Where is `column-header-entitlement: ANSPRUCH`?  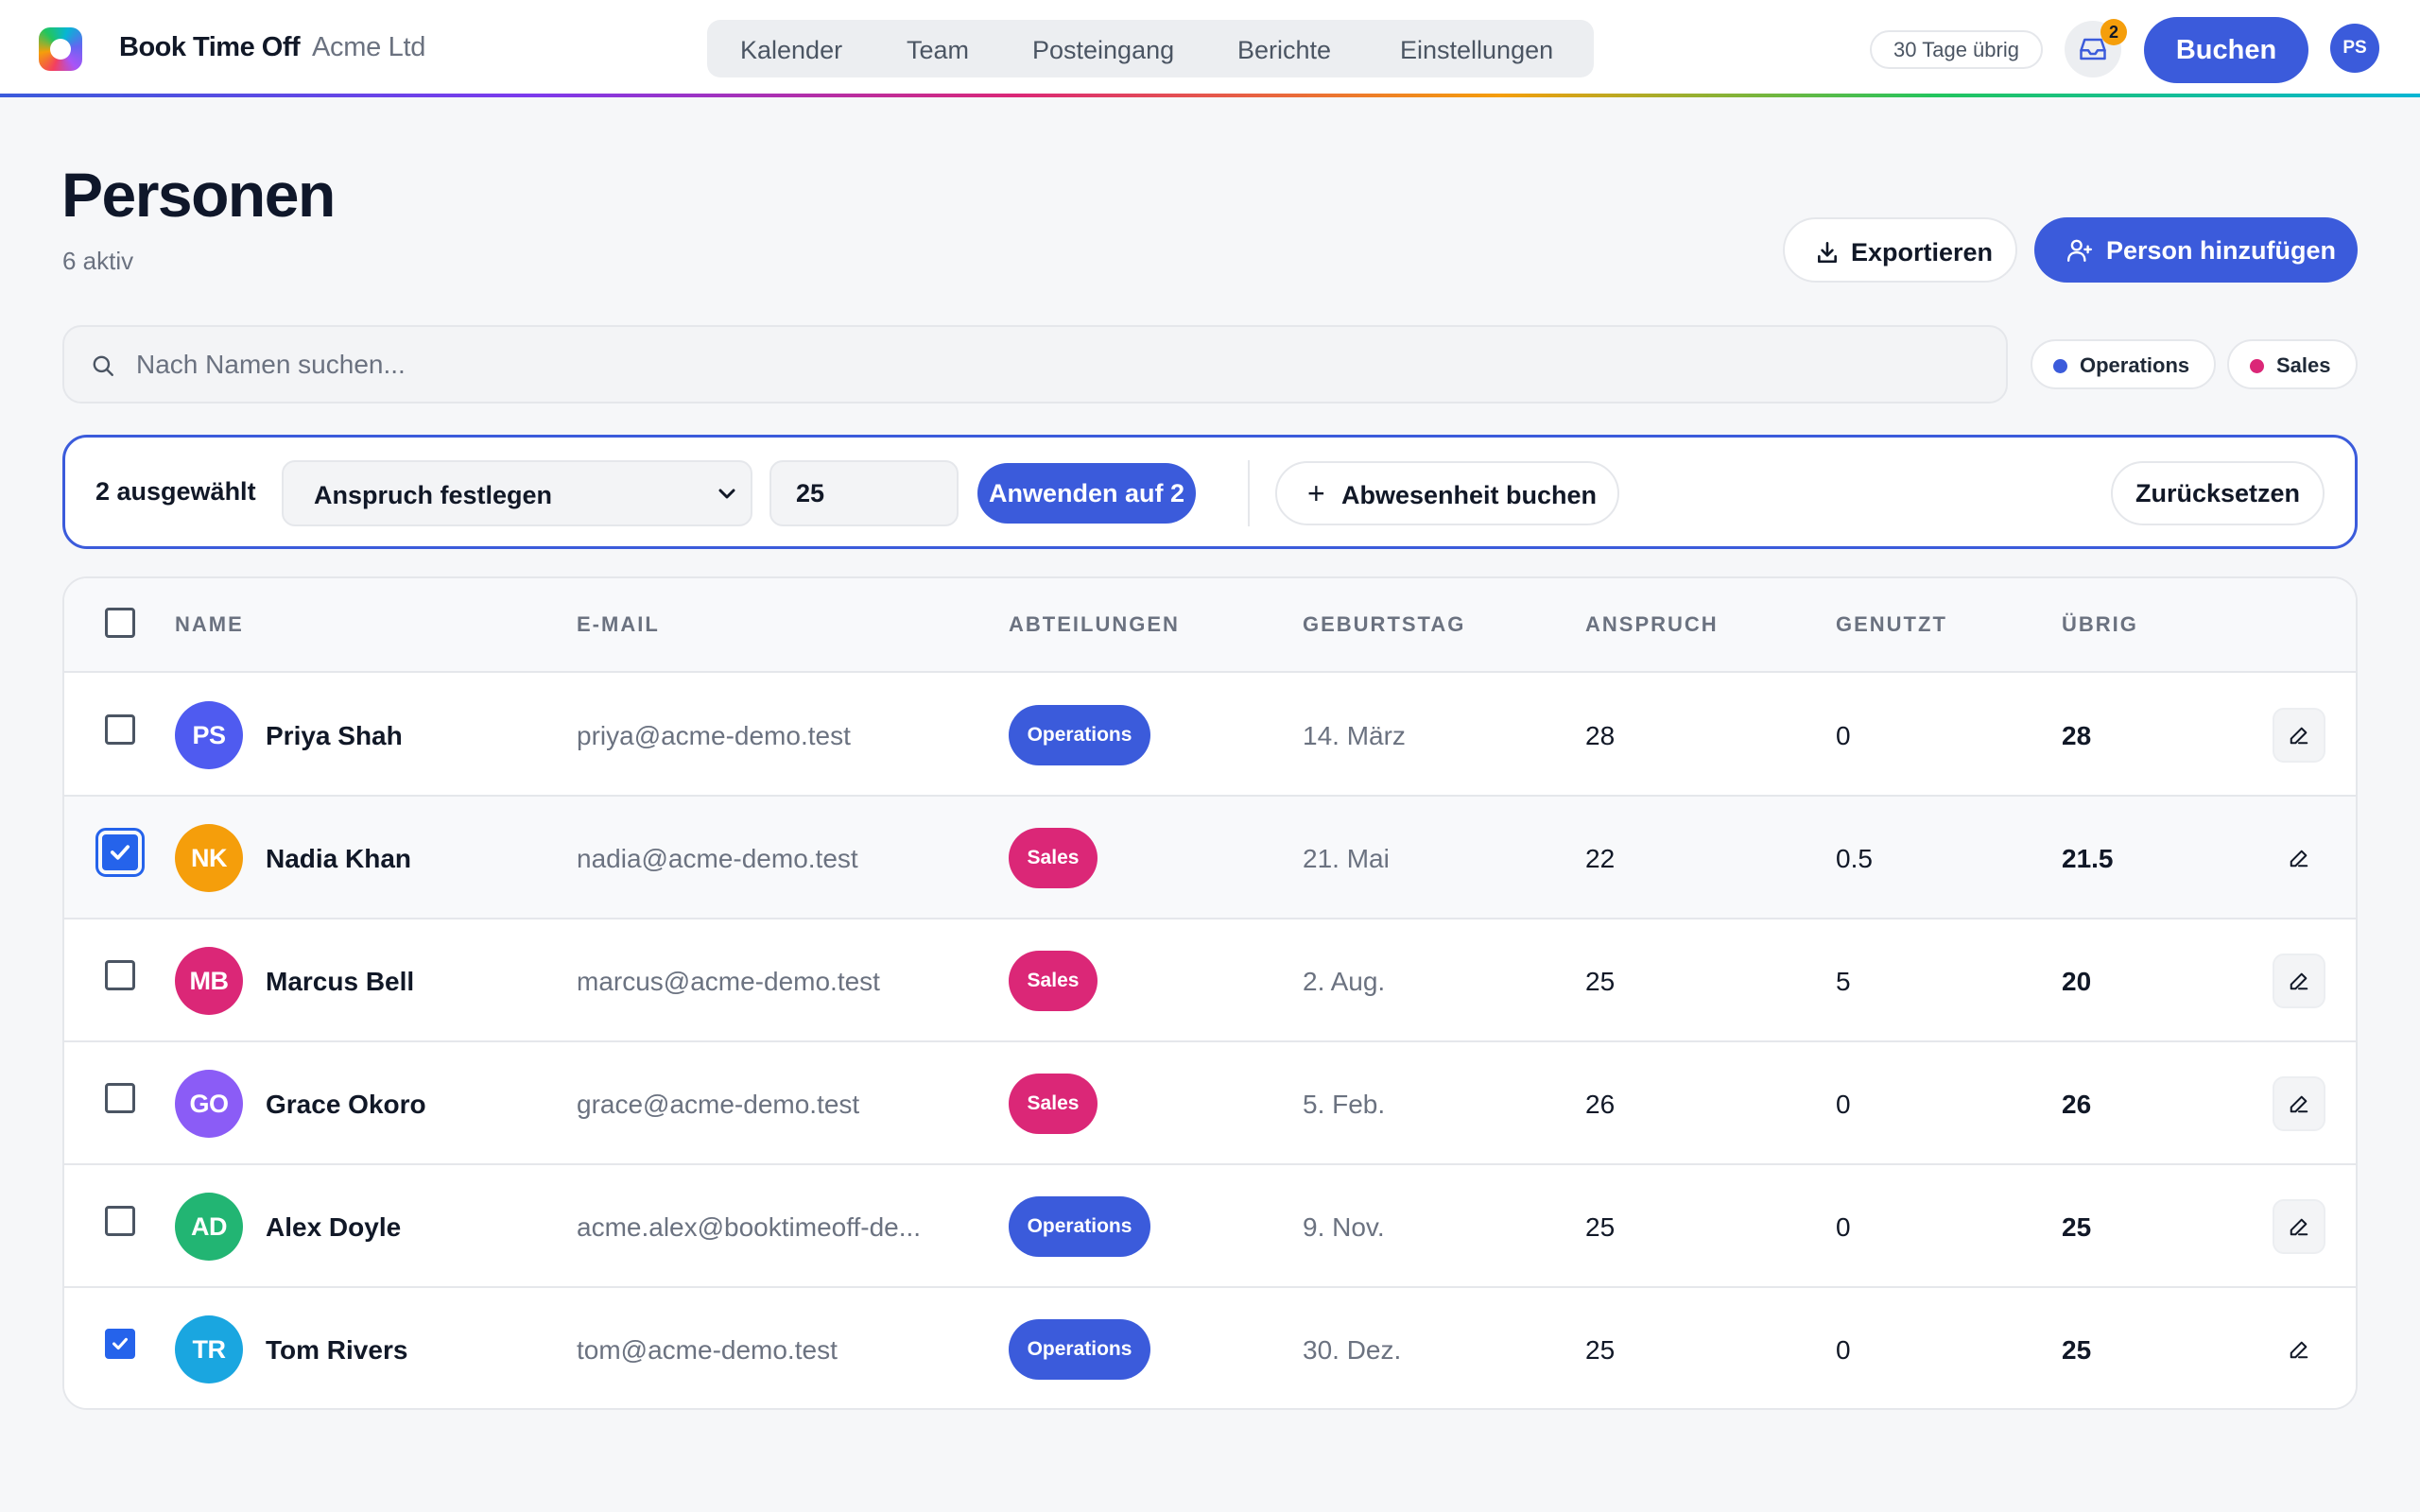 column-header-entitlement: ANSPRUCH is located at coordinates (1652, 624).